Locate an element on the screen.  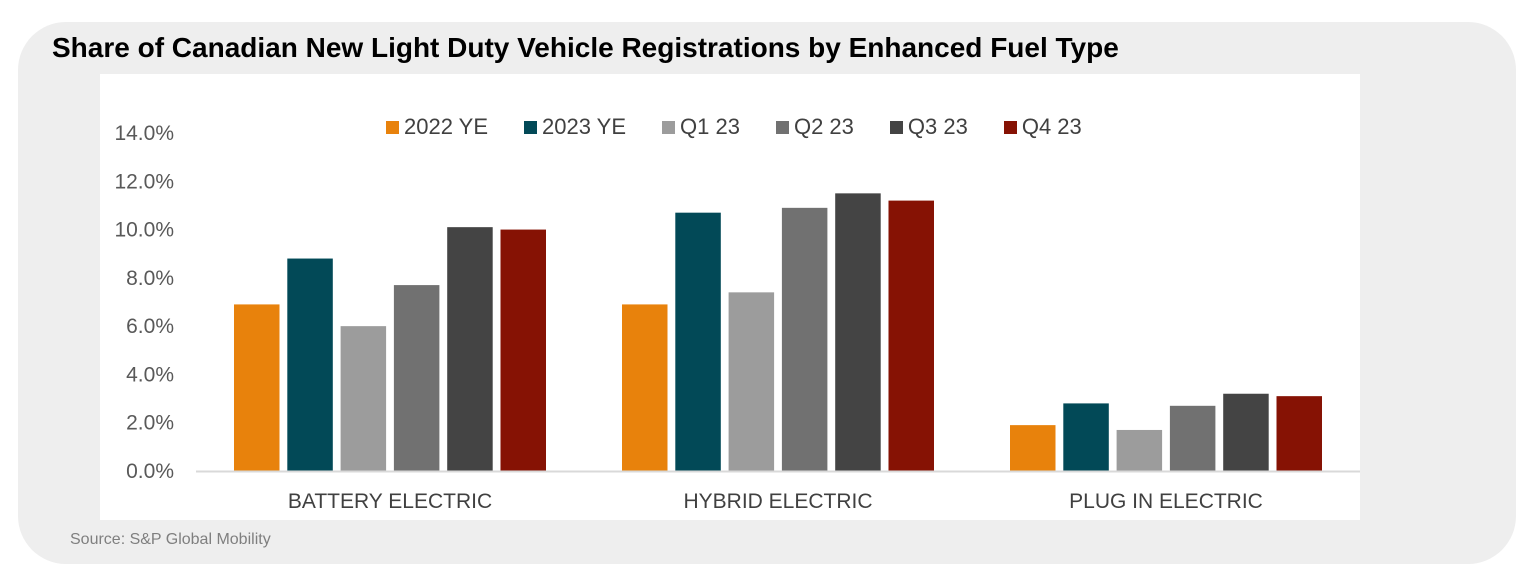
legend-label: Q1 23 is located at coordinates (710, 126).